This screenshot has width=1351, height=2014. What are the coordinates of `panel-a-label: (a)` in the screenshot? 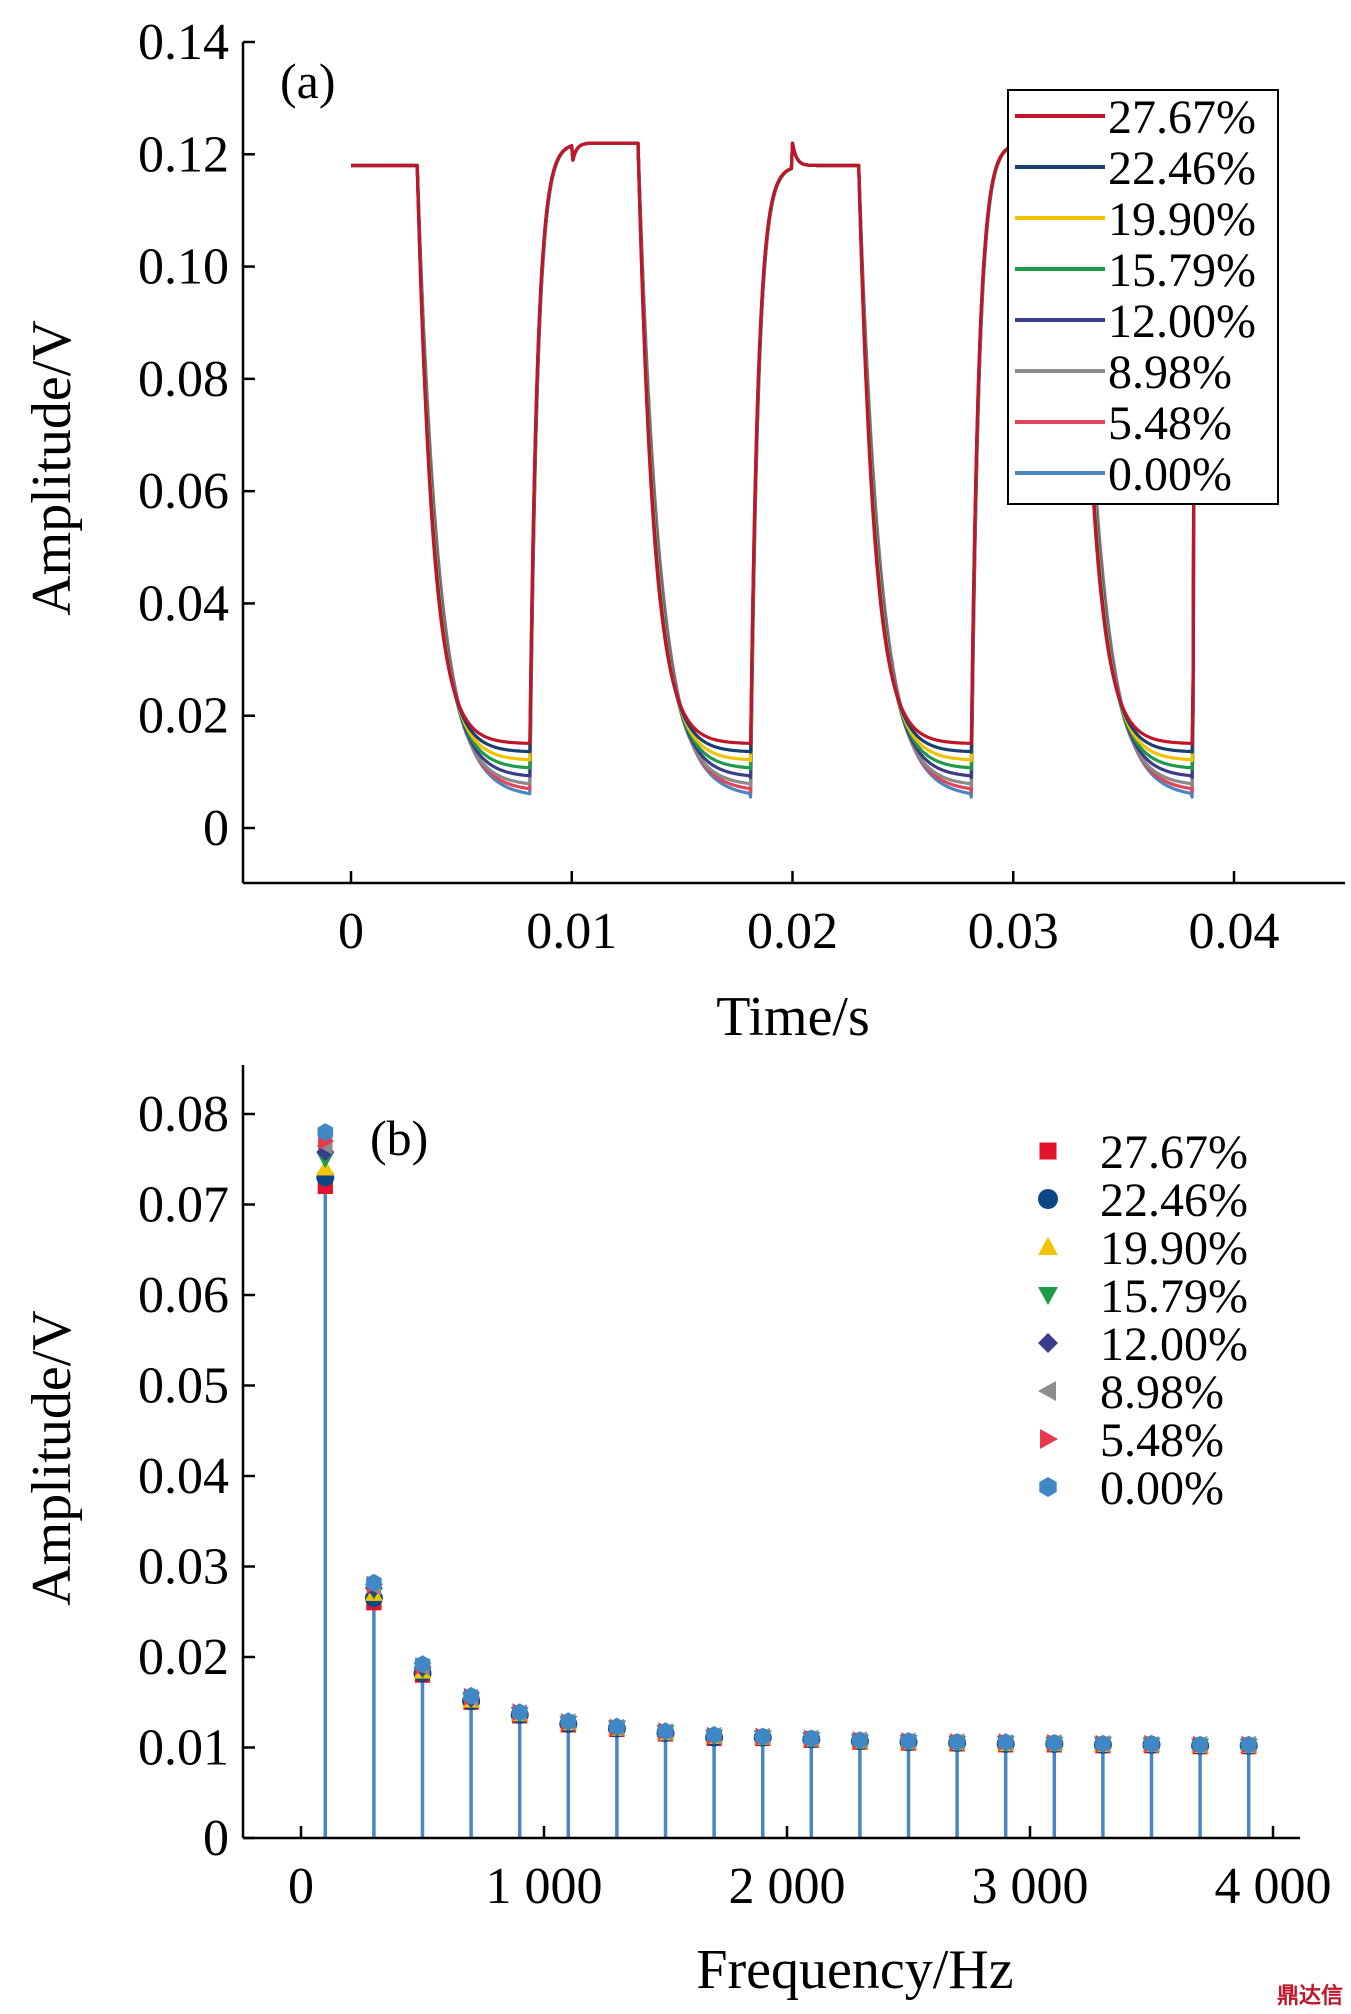 It's located at (308, 81).